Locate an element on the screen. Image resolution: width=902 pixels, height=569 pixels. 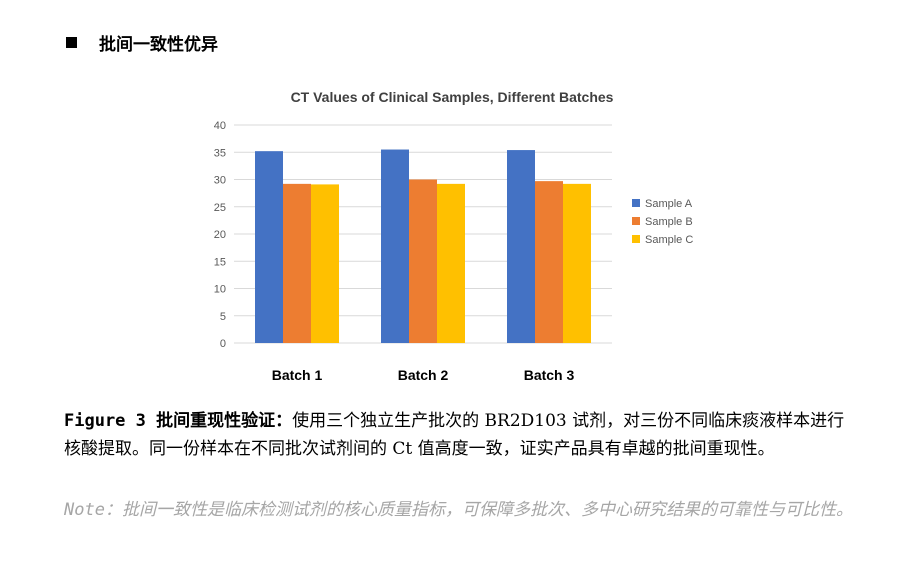
y-axis-ticks: 0 5 10 15 20 25 30 35 40 is located at coordinates (220, 235).